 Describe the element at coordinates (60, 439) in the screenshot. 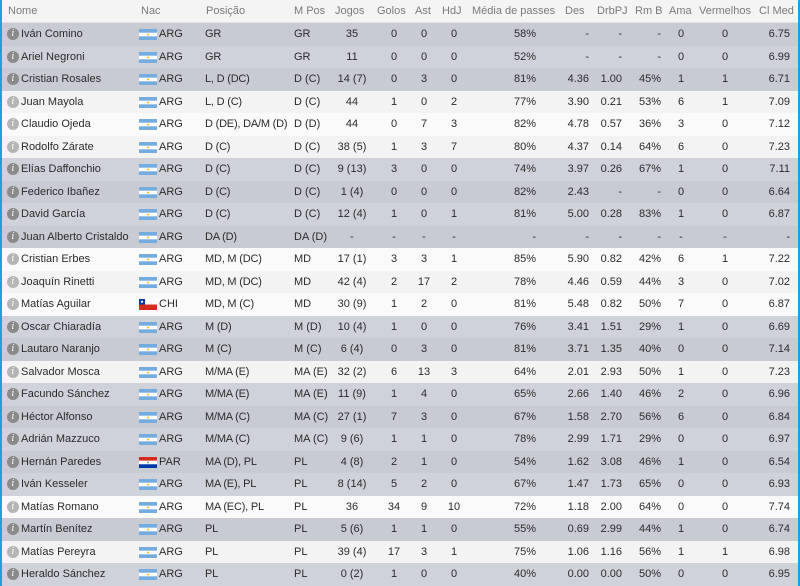

I see `cell-name: Adrián Mazzuco` at that location.